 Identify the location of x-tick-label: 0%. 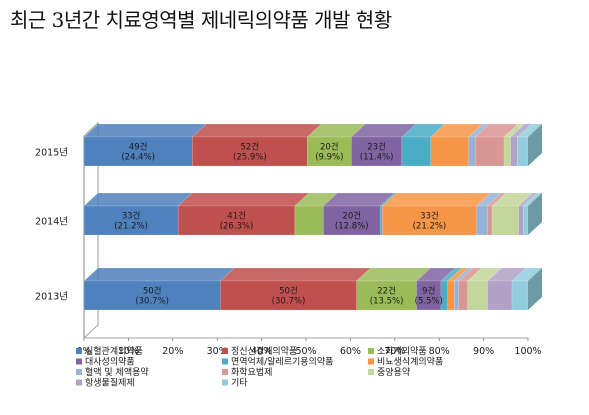
(83, 351).